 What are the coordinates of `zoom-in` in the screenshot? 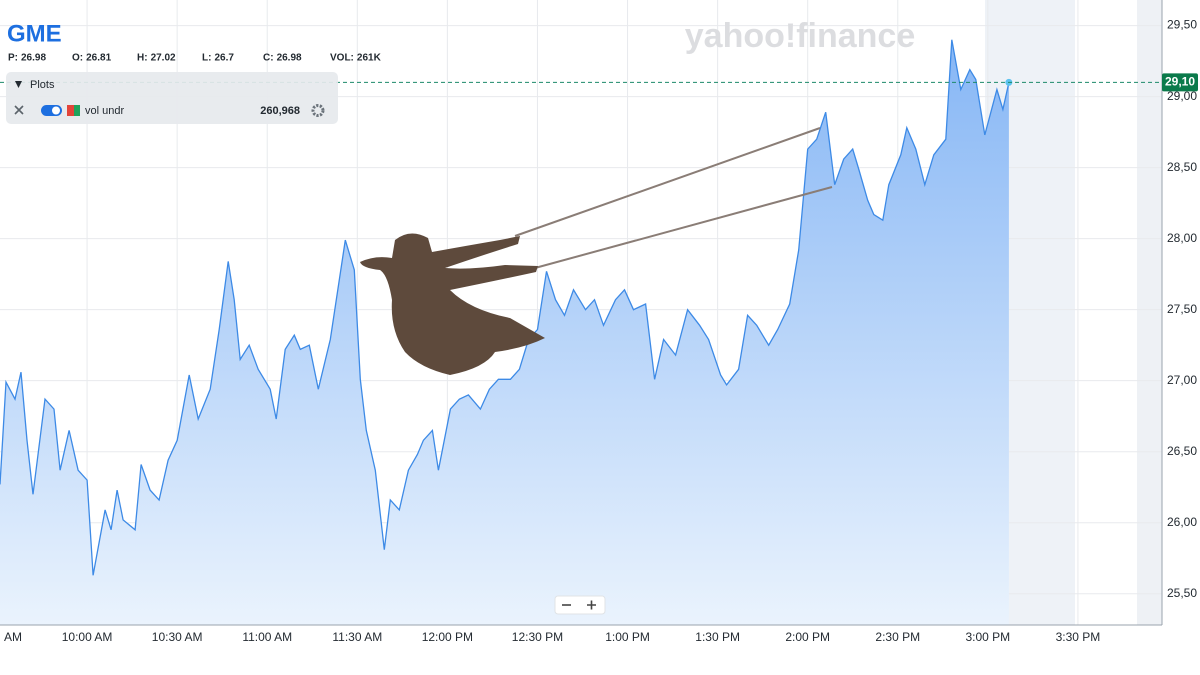 It's located at (591, 605).